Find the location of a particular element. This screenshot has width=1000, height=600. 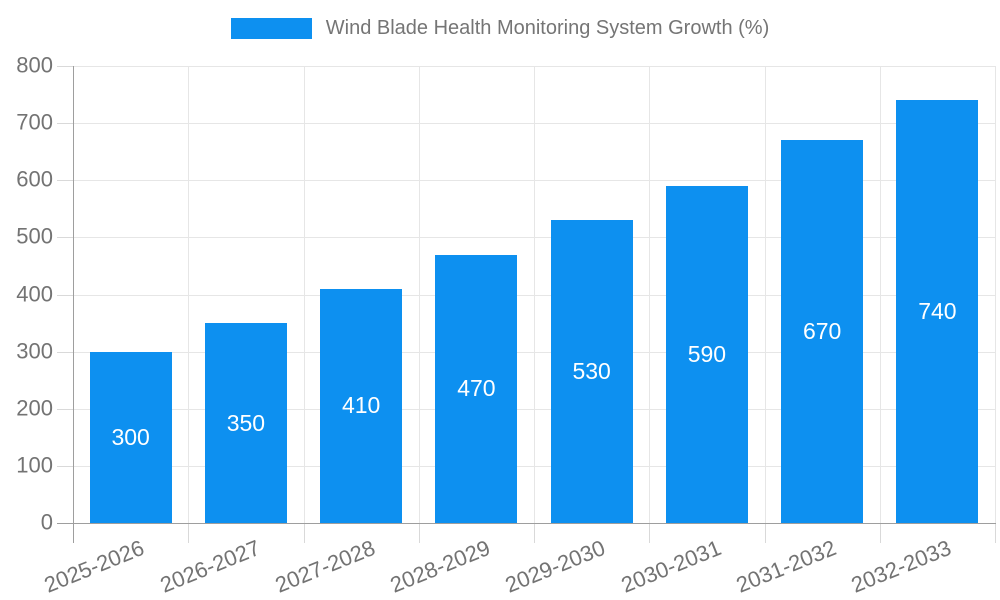

y-axis-label: 400 is located at coordinates (34, 293).